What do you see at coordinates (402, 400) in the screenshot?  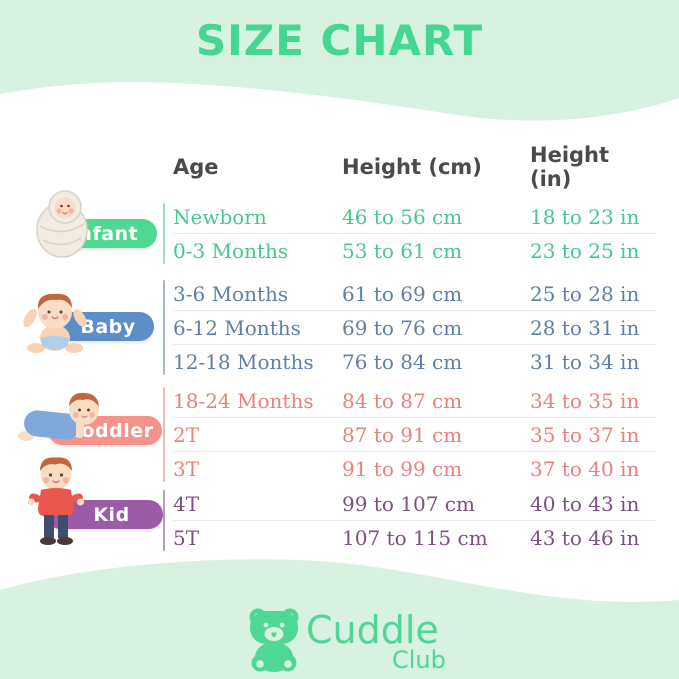 I see `height-cm-cell: 84 to 87 cm` at bounding box center [402, 400].